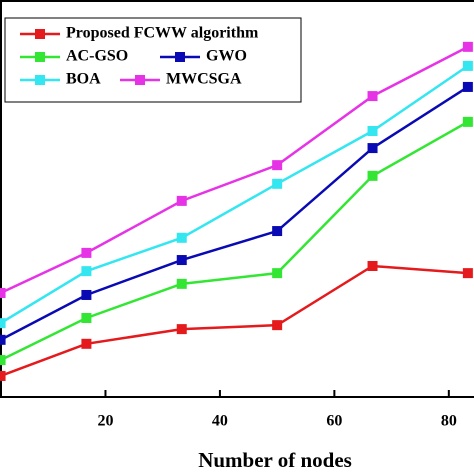 The image size is (474, 474). I want to click on x-tick-label: 40, so click(220, 421).